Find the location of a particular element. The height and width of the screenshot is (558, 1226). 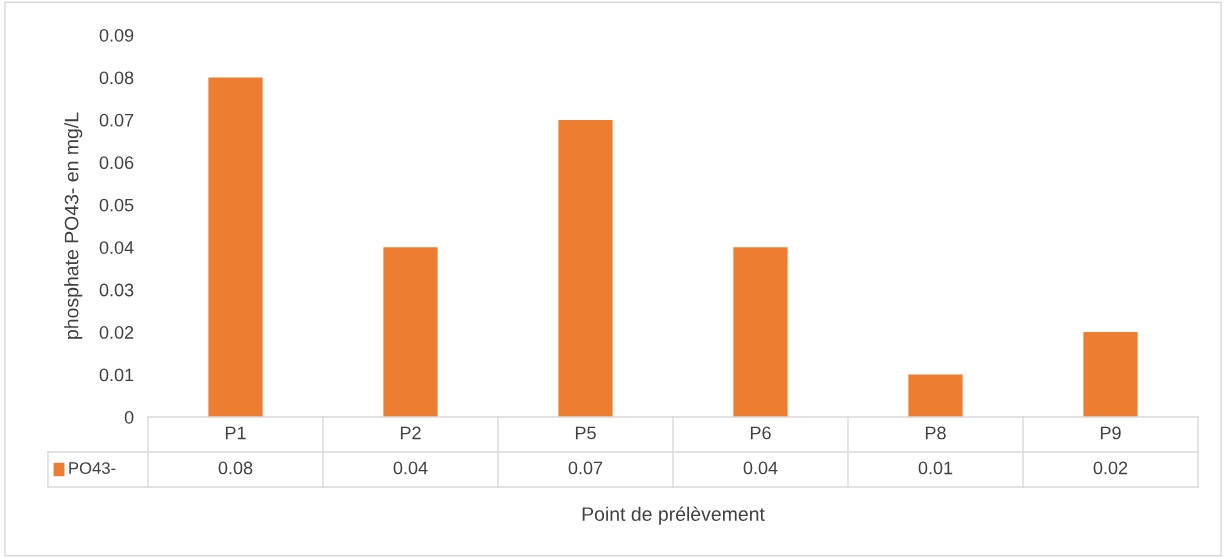

y-tick-label: 0.05 is located at coordinates (116, 205).